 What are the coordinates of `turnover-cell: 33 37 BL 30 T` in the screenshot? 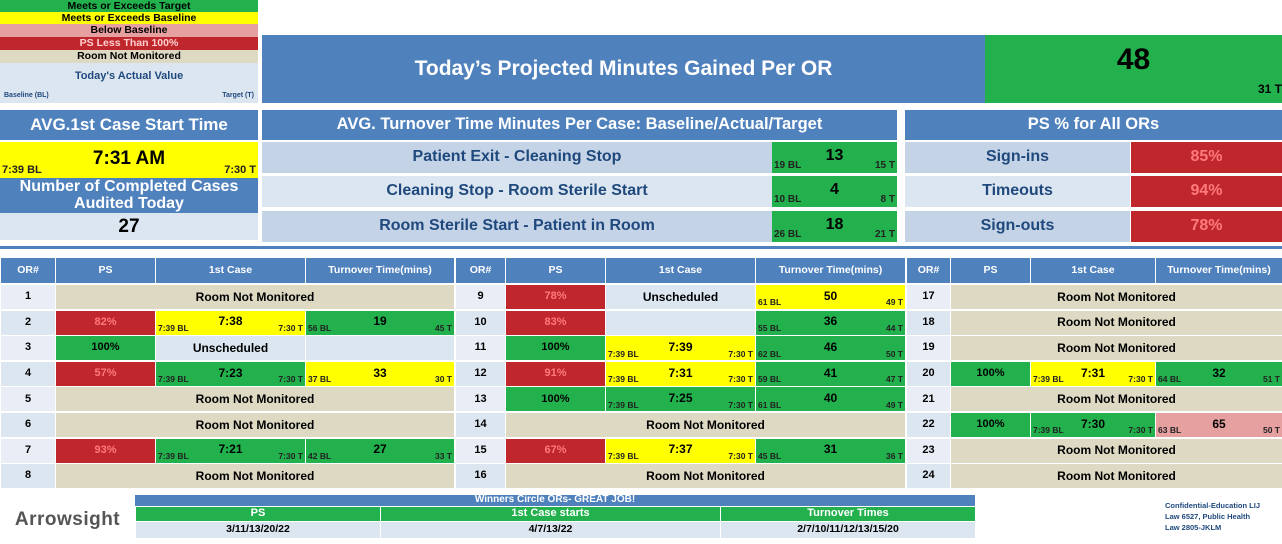 It's located at (380, 373).